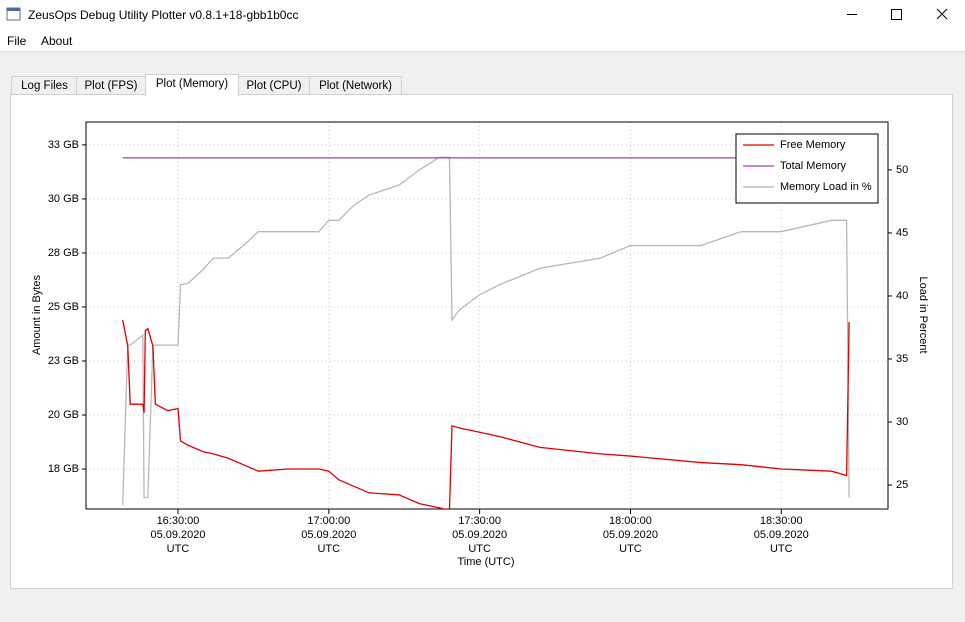  Describe the element at coordinates (63, 253) in the screenshot. I see `y-tick-label: 28 GB` at that location.